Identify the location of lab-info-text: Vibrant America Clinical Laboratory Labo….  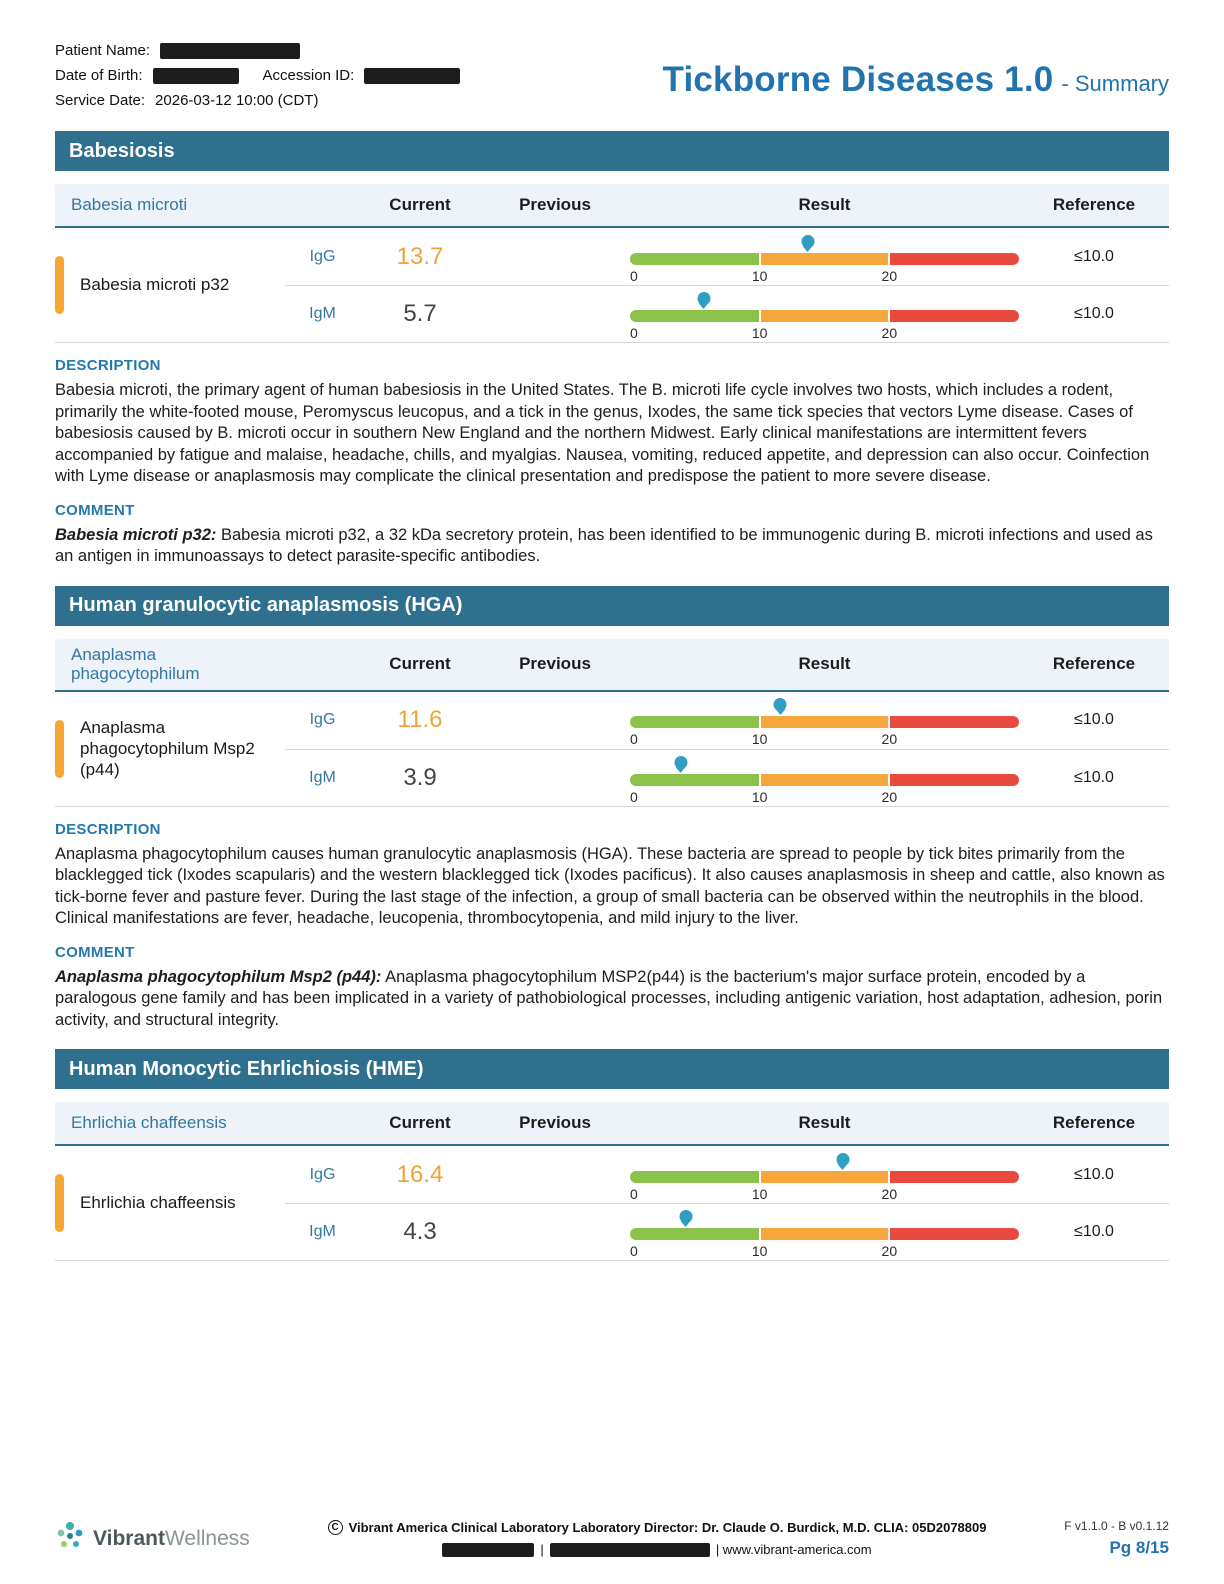
(667, 1527).